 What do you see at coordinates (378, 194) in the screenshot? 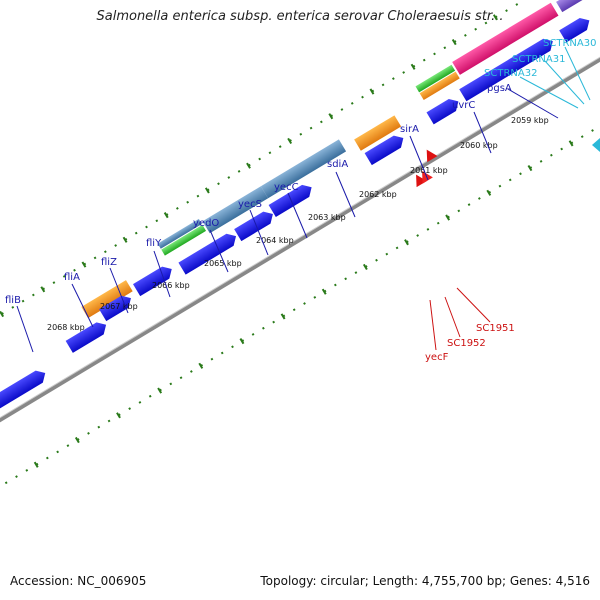
I see `kbp-label: 2062 kbp` at bounding box center [378, 194].